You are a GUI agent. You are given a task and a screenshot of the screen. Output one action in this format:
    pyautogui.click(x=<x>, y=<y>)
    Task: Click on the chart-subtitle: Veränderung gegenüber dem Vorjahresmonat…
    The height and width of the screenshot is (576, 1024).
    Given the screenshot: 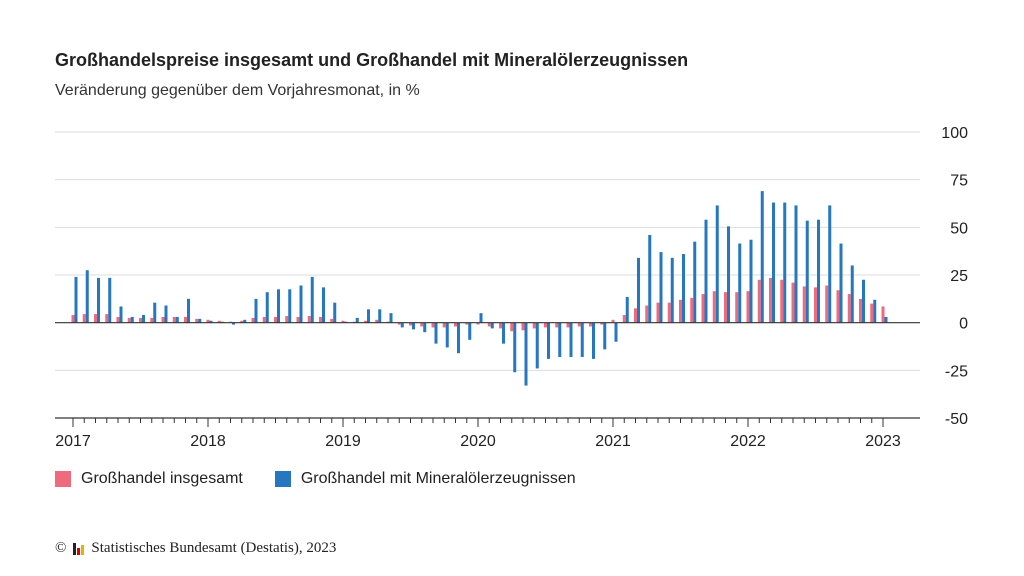 What is the action you would take?
    pyautogui.click(x=237, y=90)
    